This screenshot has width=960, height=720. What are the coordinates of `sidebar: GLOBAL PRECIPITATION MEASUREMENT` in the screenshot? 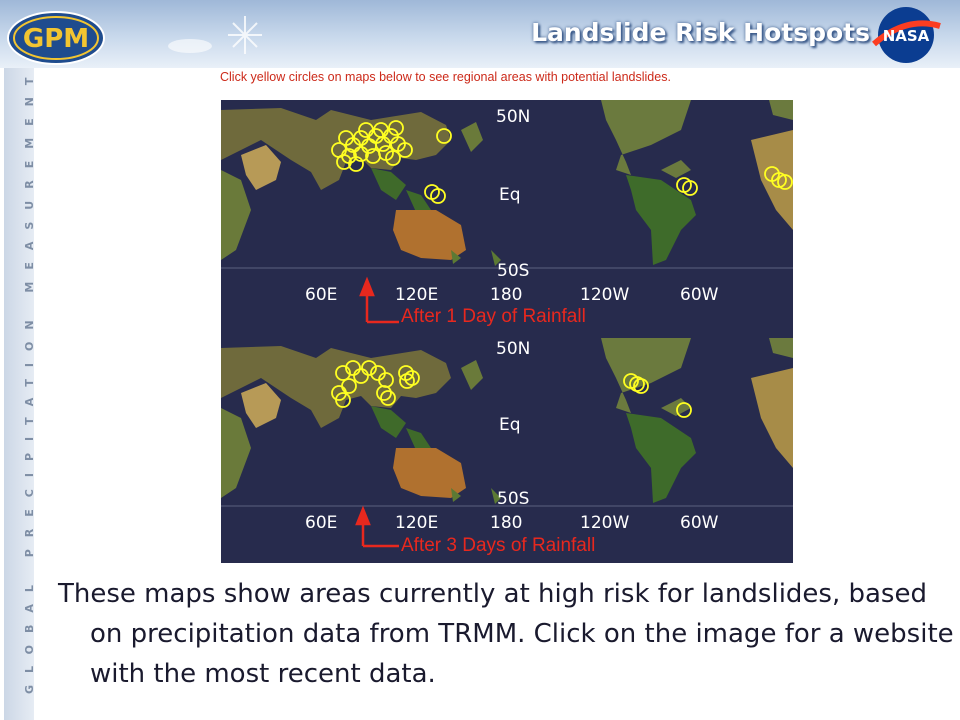 It's located at (20, 392).